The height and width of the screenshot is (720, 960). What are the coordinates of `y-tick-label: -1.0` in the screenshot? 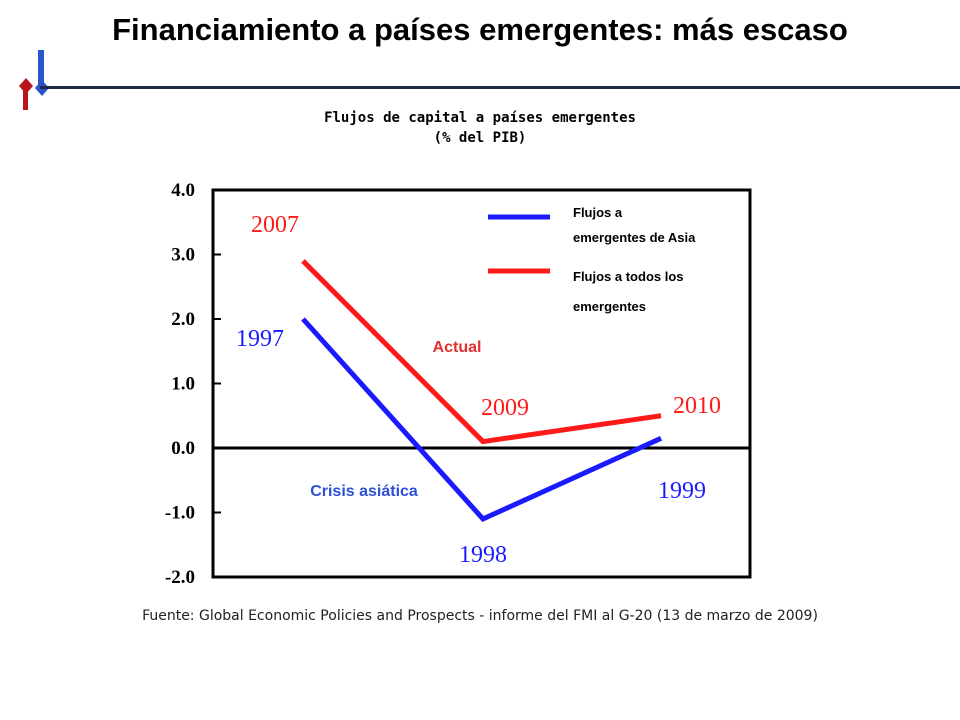 It's located at (180, 513).